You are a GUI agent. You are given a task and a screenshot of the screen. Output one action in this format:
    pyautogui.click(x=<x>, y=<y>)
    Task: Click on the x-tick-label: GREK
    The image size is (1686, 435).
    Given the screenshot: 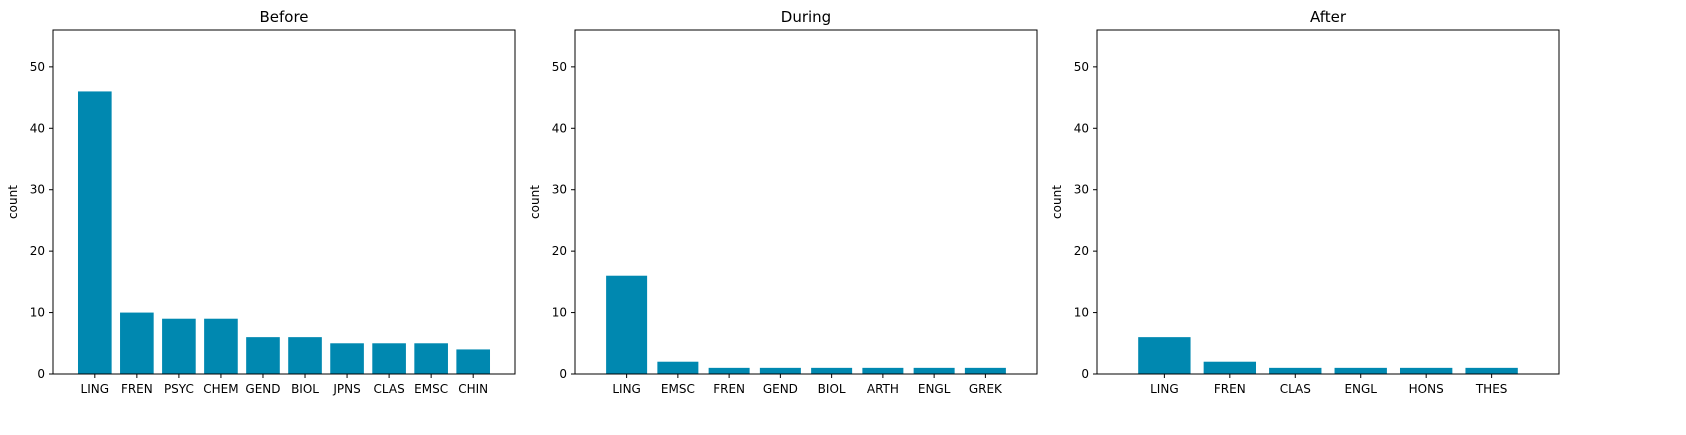 What is the action you would take?
    pyautogui.click(x=986, y=389)
    